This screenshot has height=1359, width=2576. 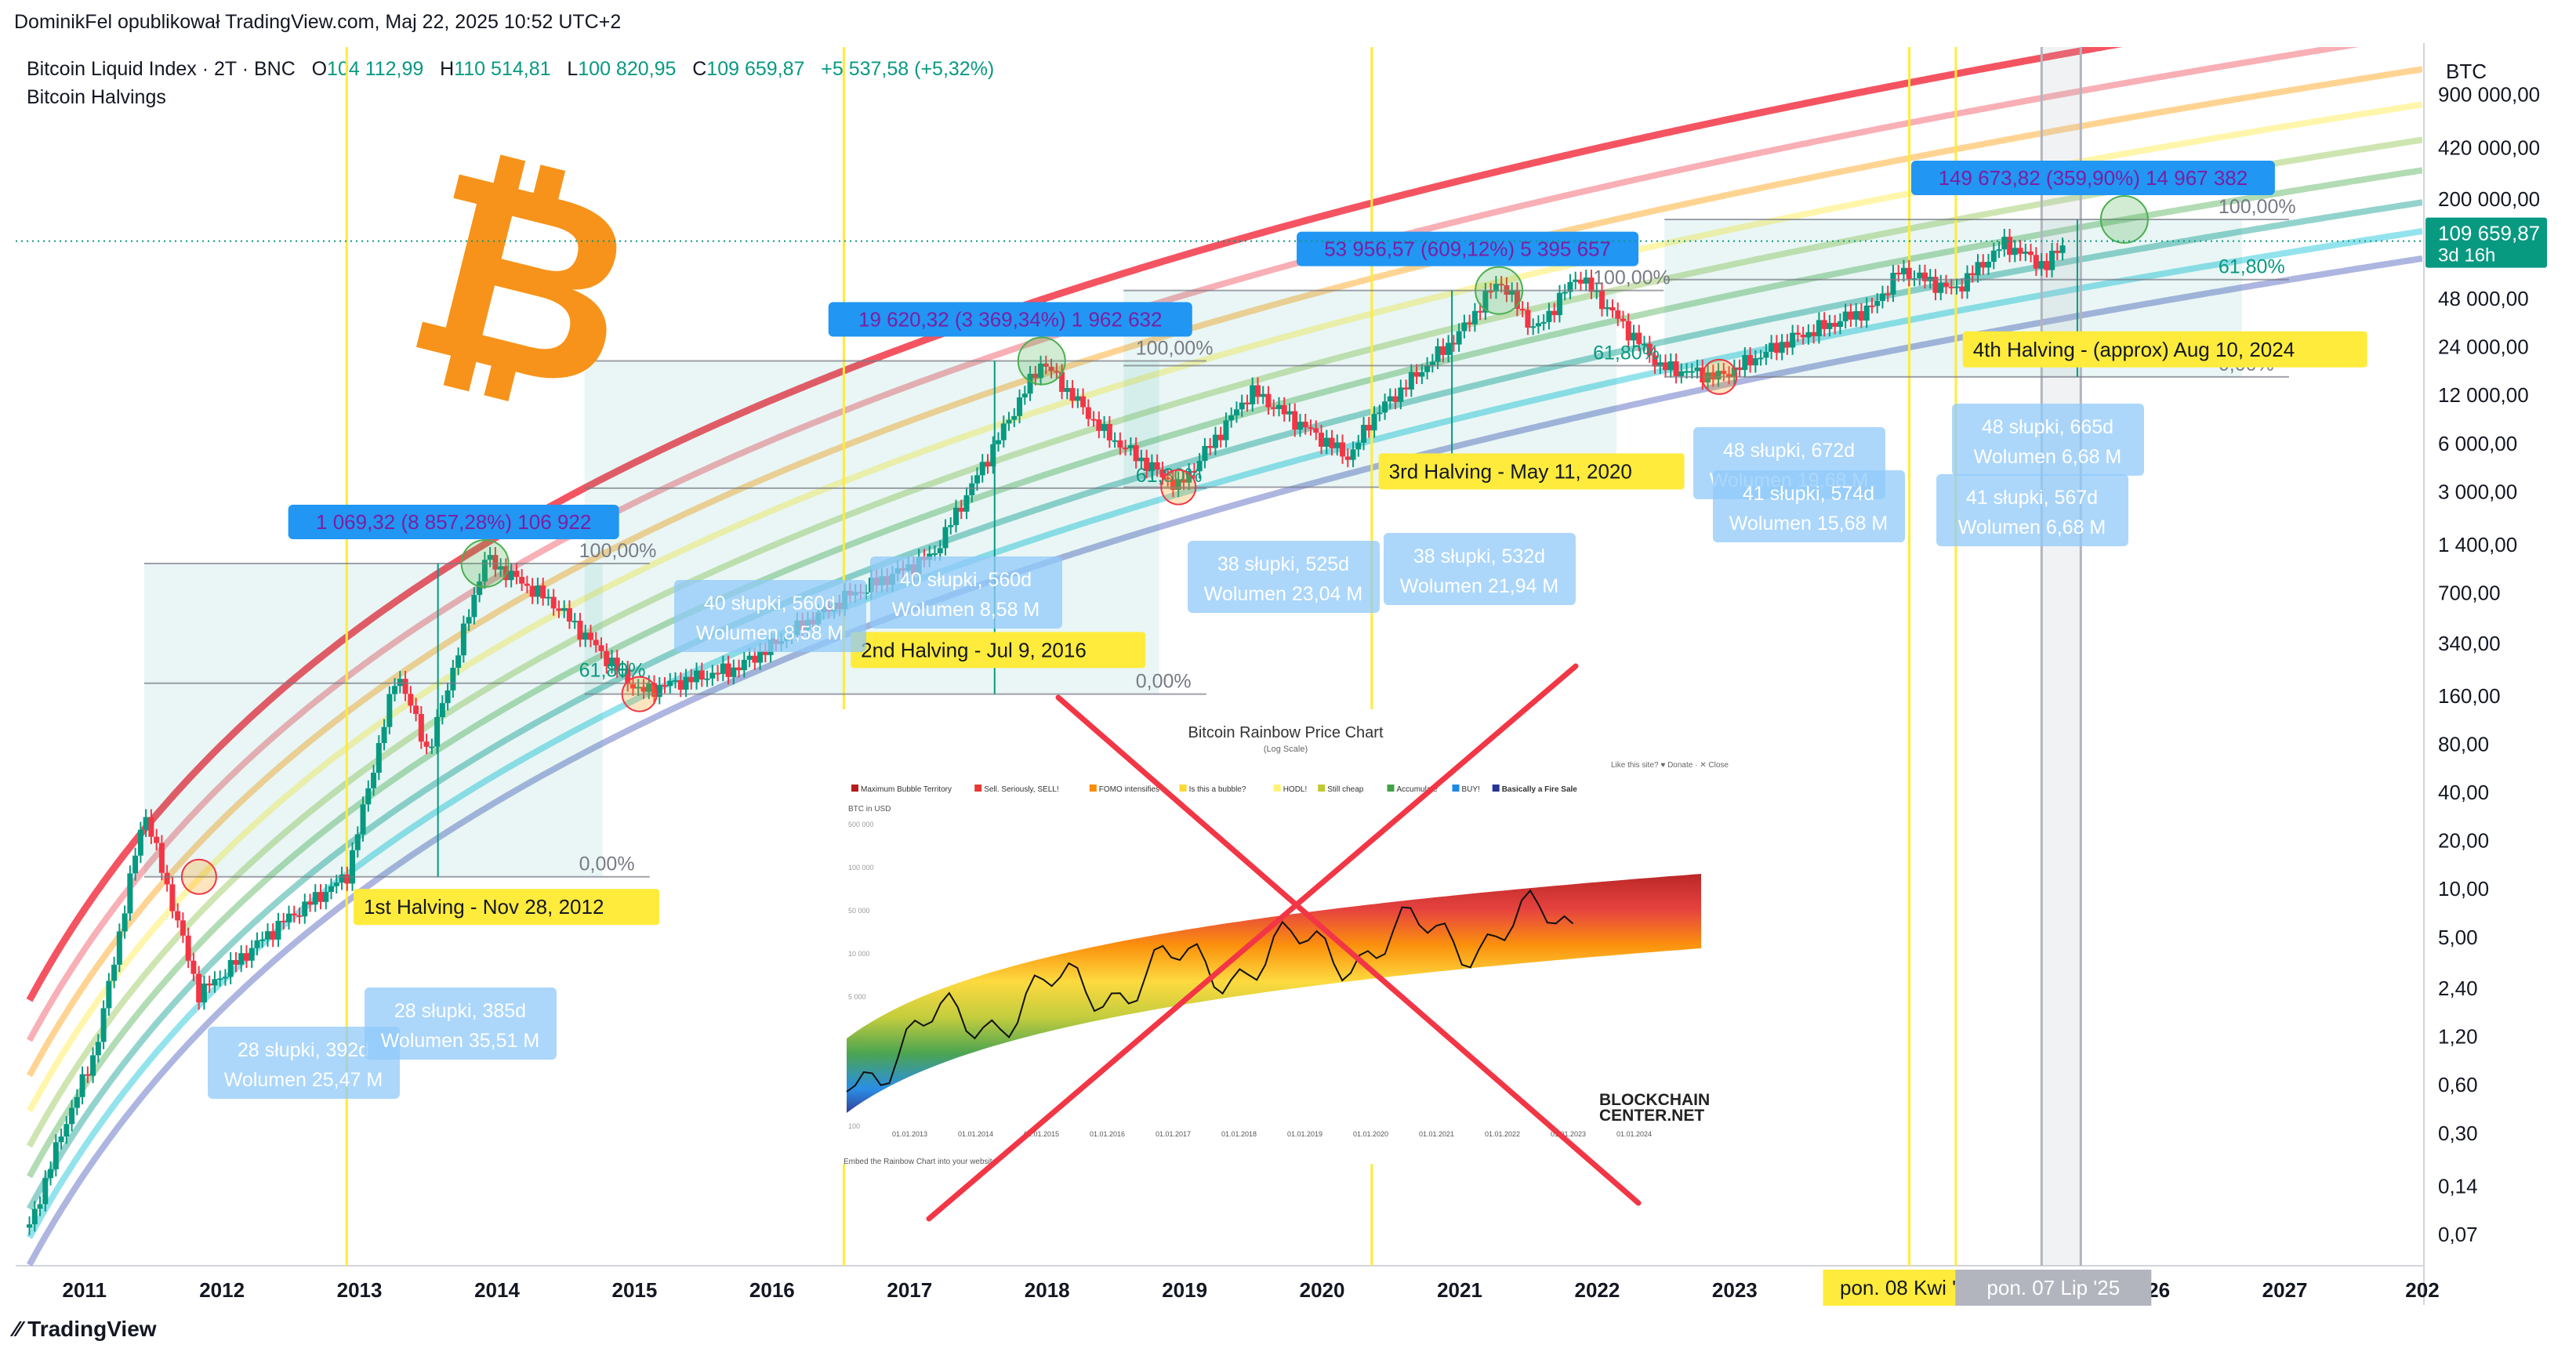 I want to click on inset-x-tick-4: 01.01.2016, so click(x=1107, y=1134).